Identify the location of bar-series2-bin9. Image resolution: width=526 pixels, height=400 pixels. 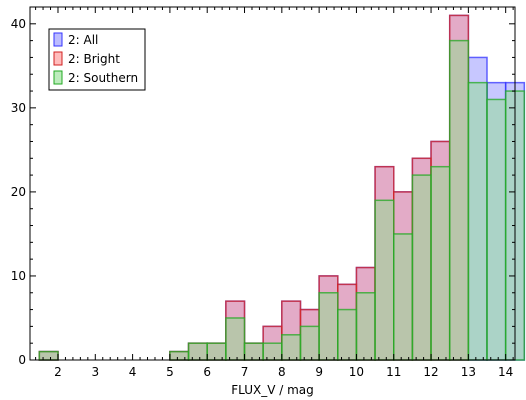
(328, 326).